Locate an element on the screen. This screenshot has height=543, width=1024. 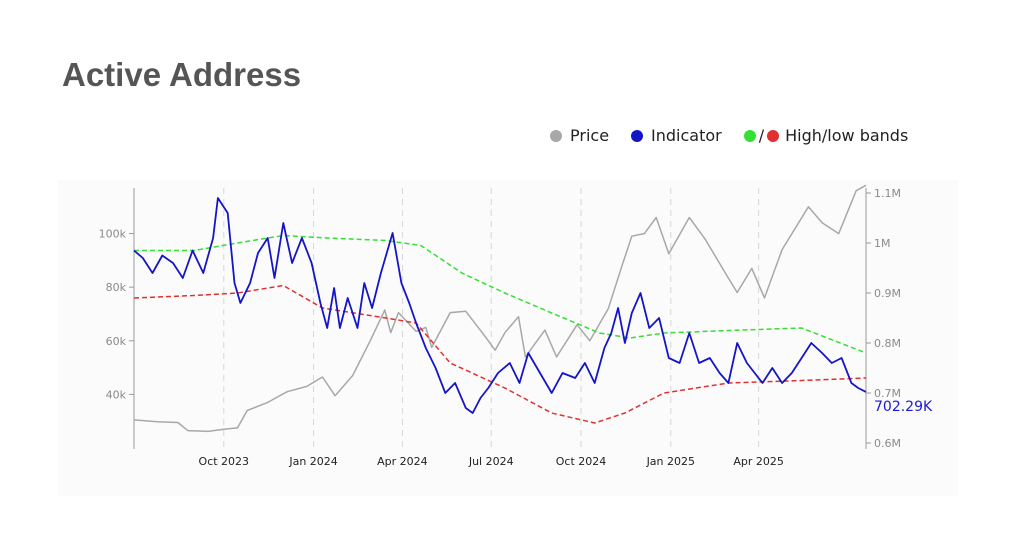
x-tick-label: Jan 2024 is located at coordinates (312, 461).